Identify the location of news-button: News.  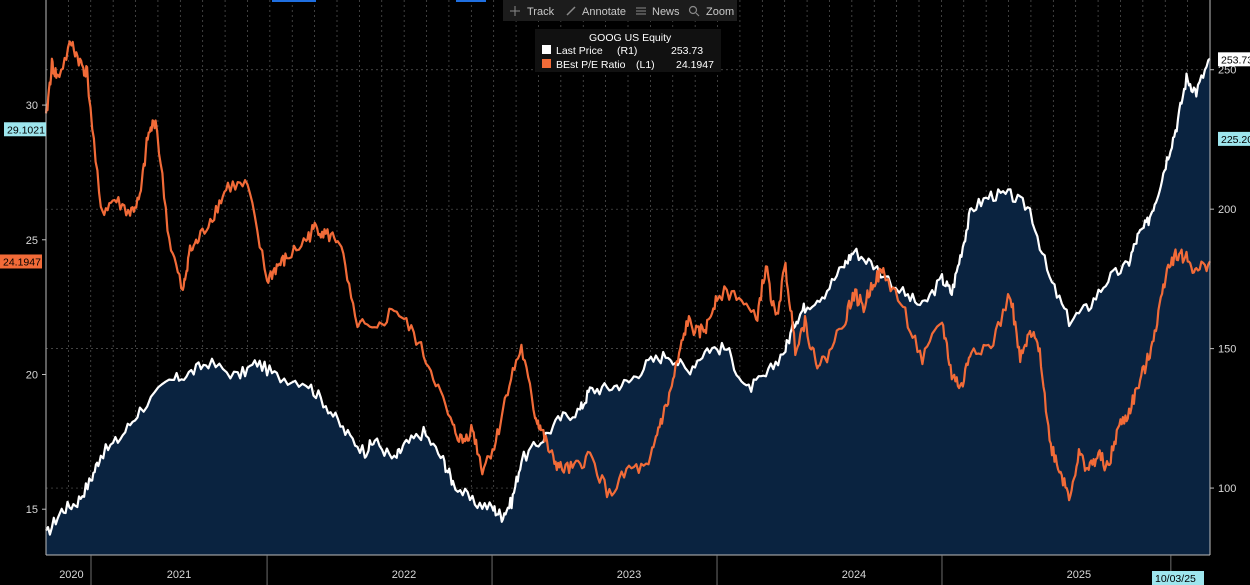
(658, 12).